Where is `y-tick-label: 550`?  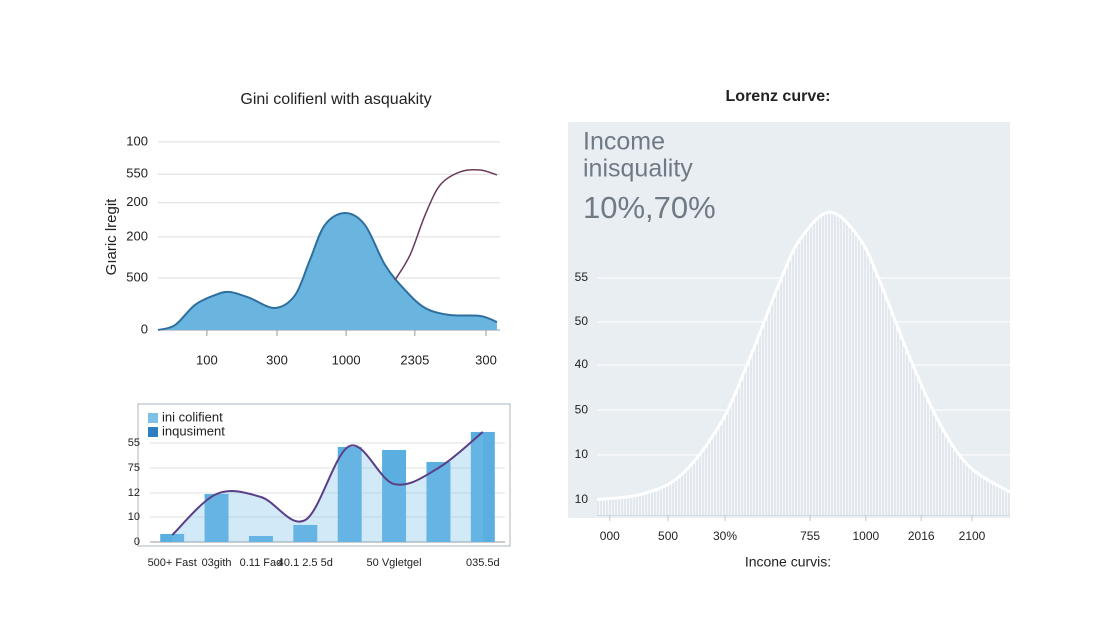 y-tick-label: 550 is located at coordinates (137, 173).